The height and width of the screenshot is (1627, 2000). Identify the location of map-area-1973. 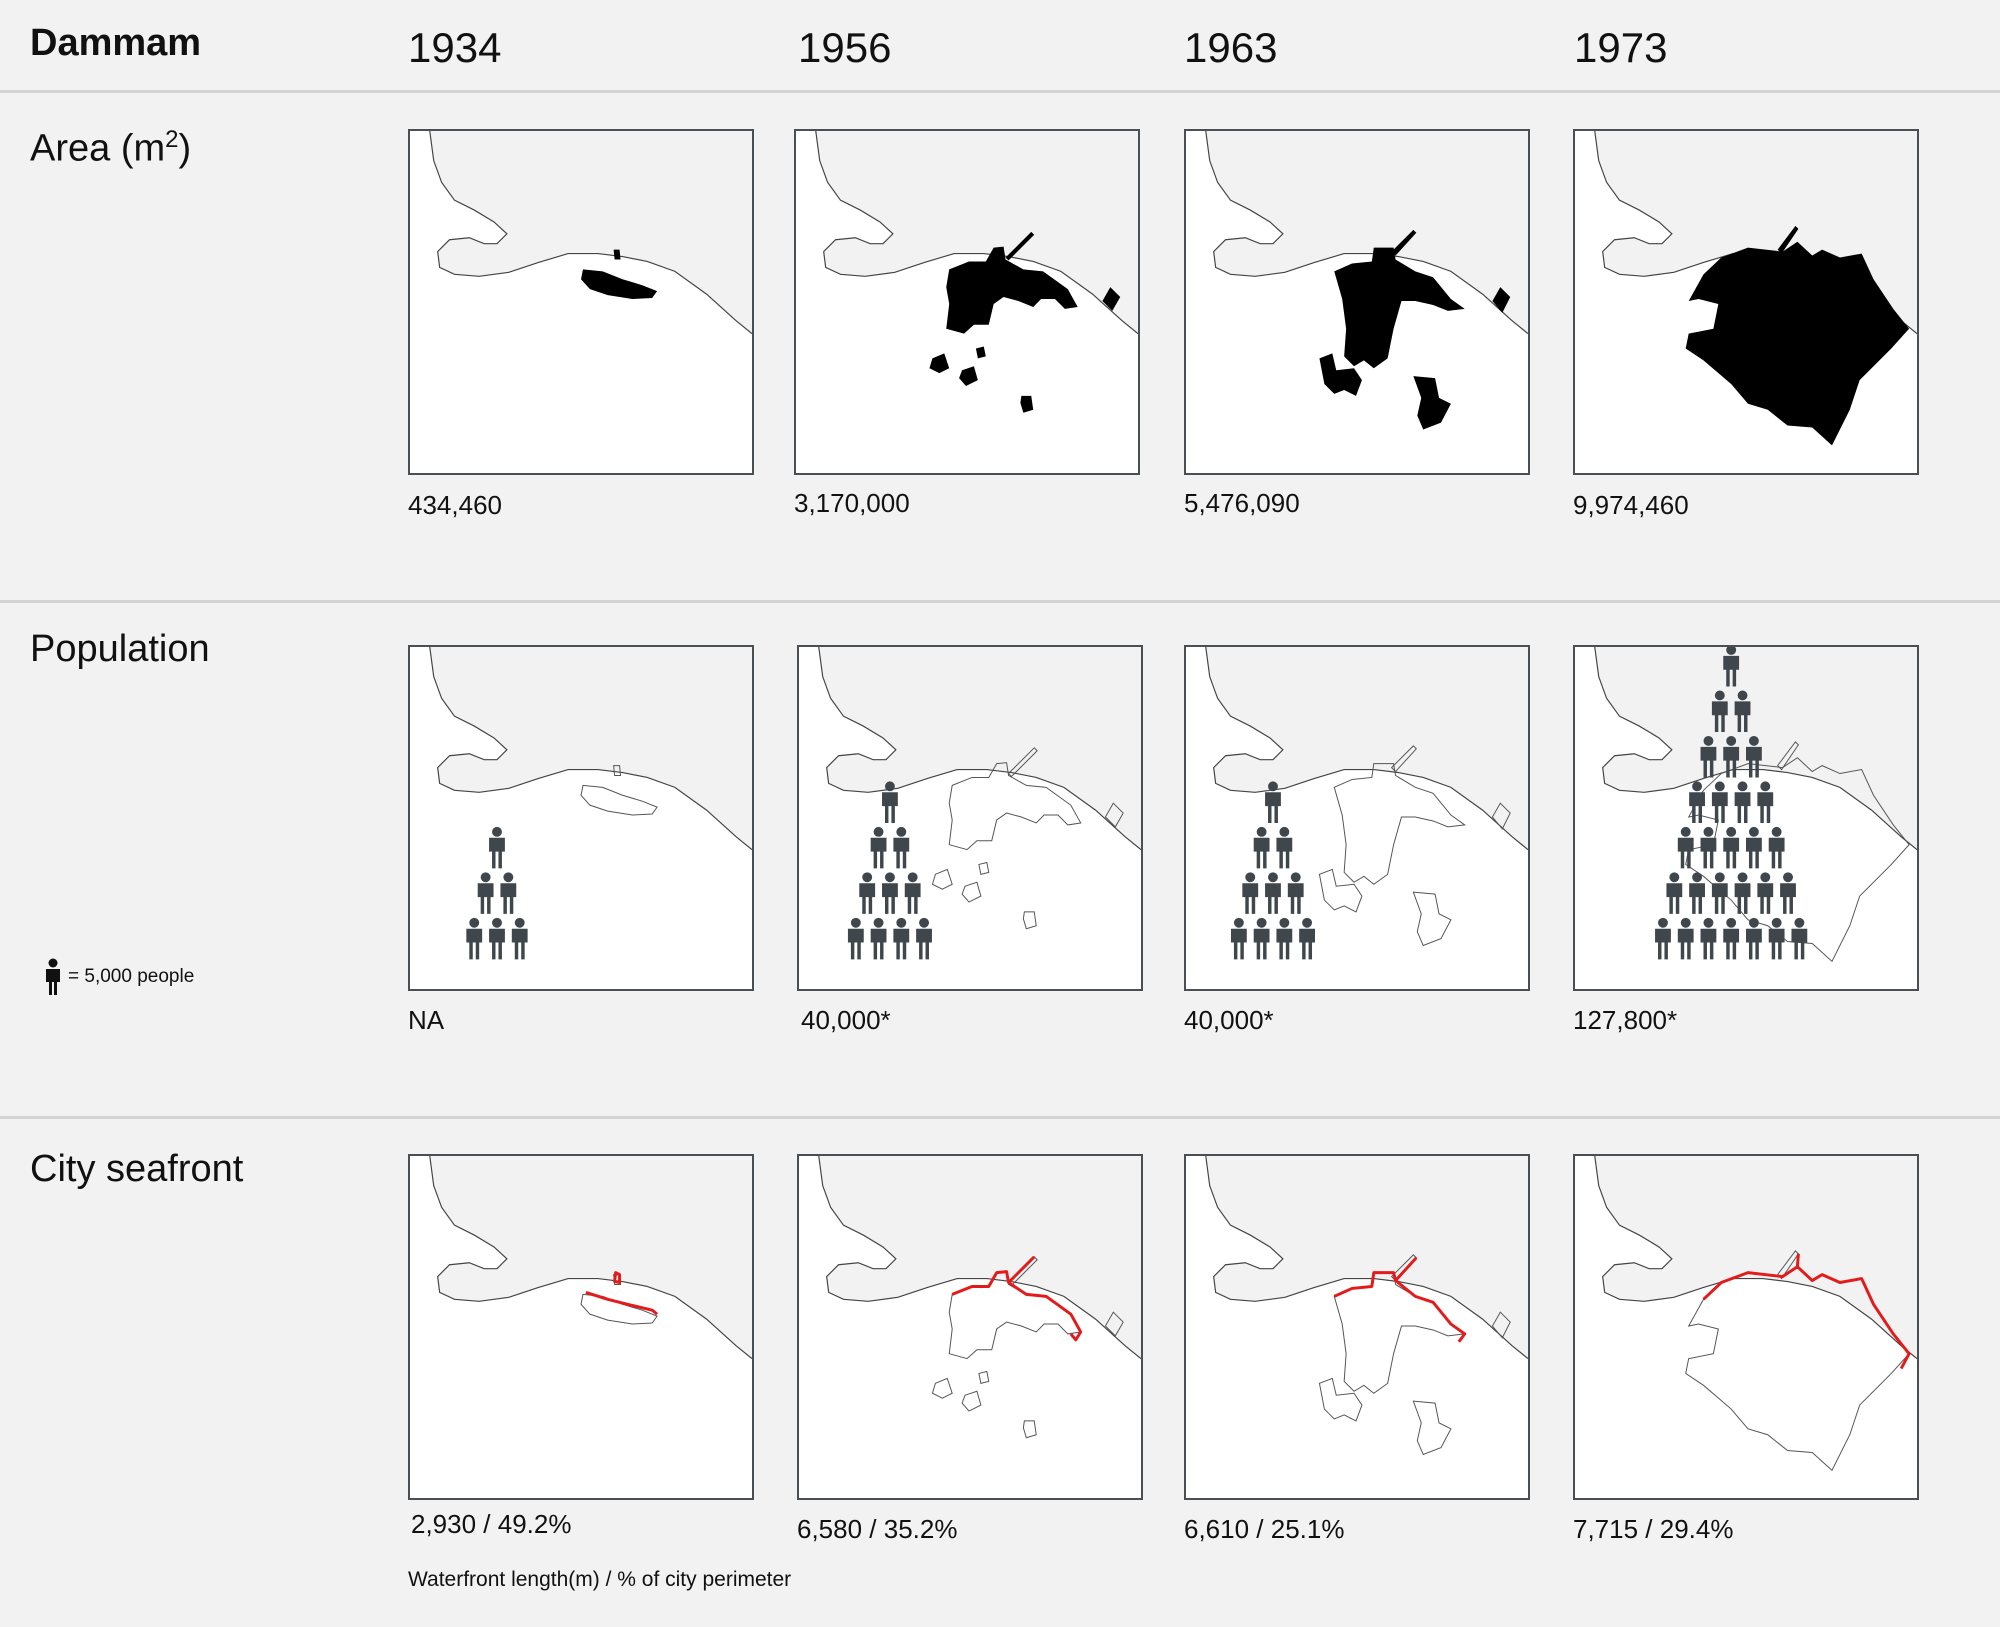
(1746, 302).